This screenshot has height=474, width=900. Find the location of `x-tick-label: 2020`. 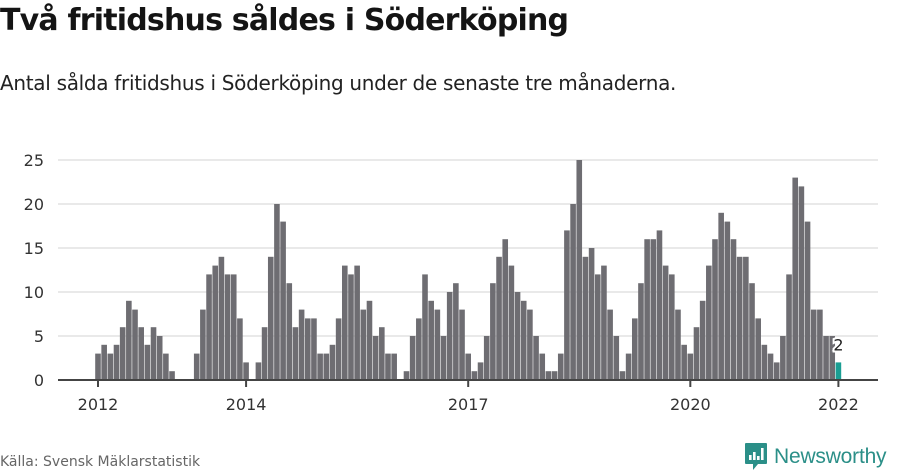

x-tick-label: 2020 is located at coordinates (690, 404).